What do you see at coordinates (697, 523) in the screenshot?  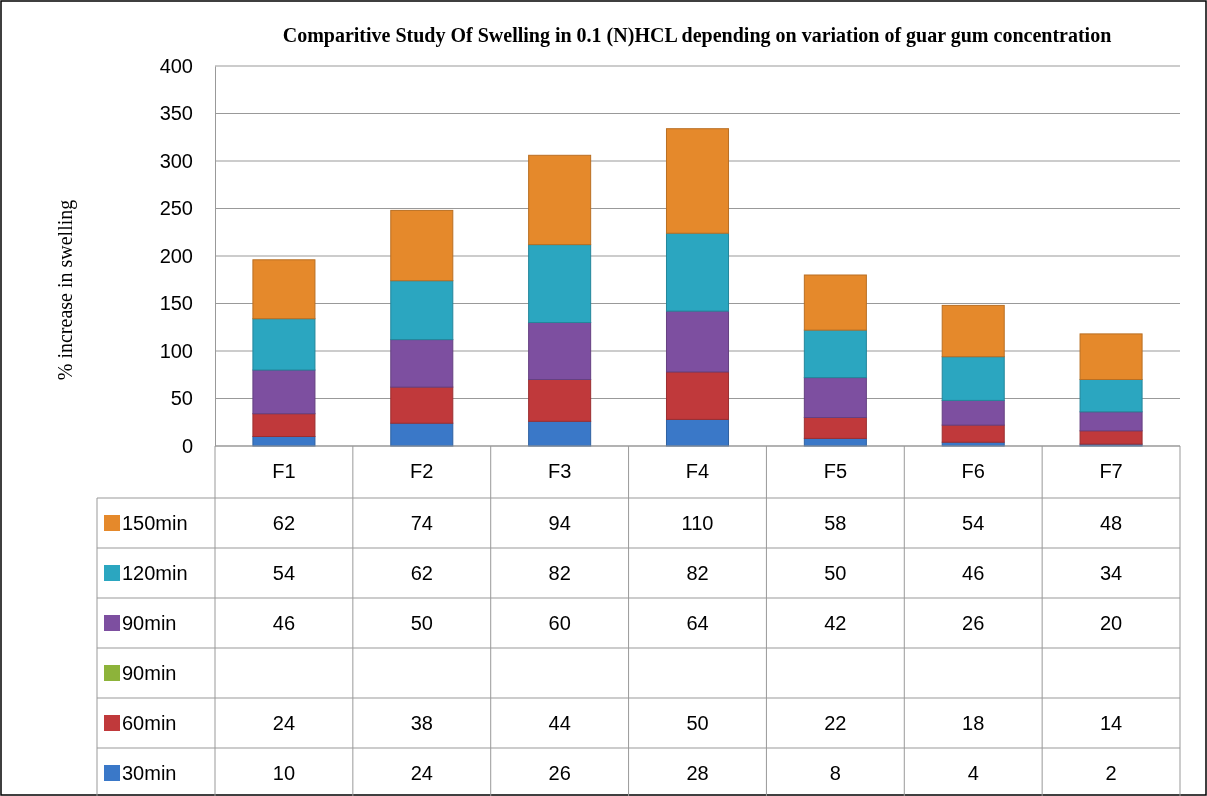 I see `data-label: 110` at bounding box center [697, 523].